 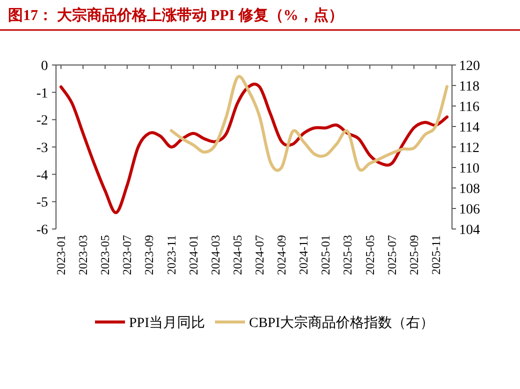 What do you see at coordinates (347, 255) in the screenshot?
I see `x-tick-label: 2025-03` at bounding box center [347, 255].